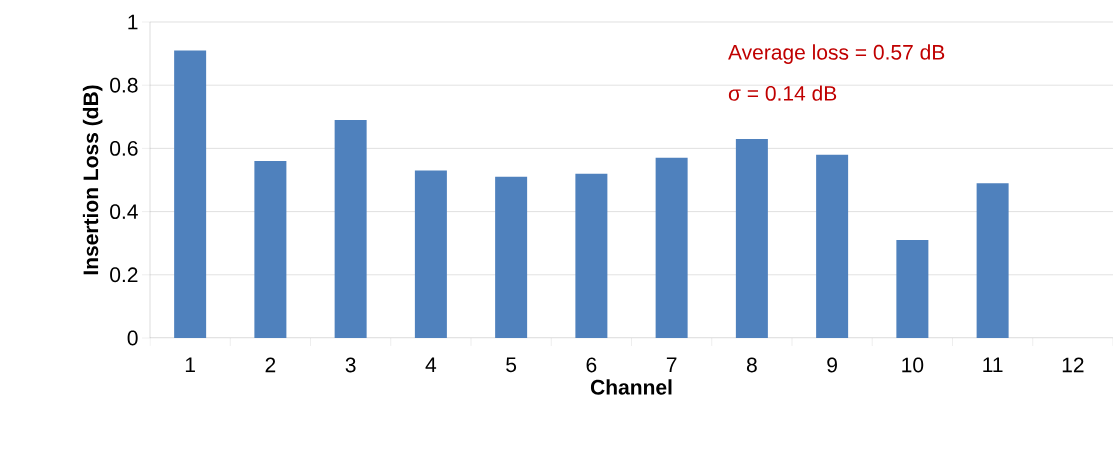 The height and width of the screenshot is (452, 1113). Describe the element at coordinates (124, 275) in the screenshot. I see `y-tick-label: 0.2` at that location.